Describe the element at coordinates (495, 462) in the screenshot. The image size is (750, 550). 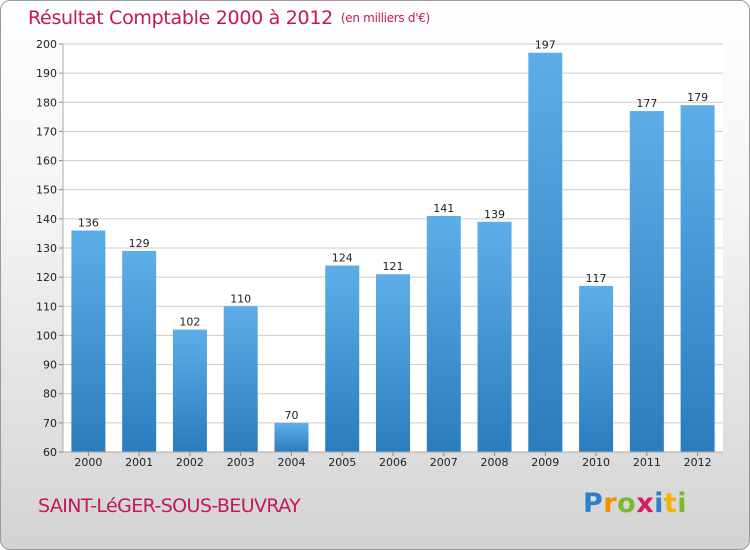
I see `x-tick-label: 2008` at that location.